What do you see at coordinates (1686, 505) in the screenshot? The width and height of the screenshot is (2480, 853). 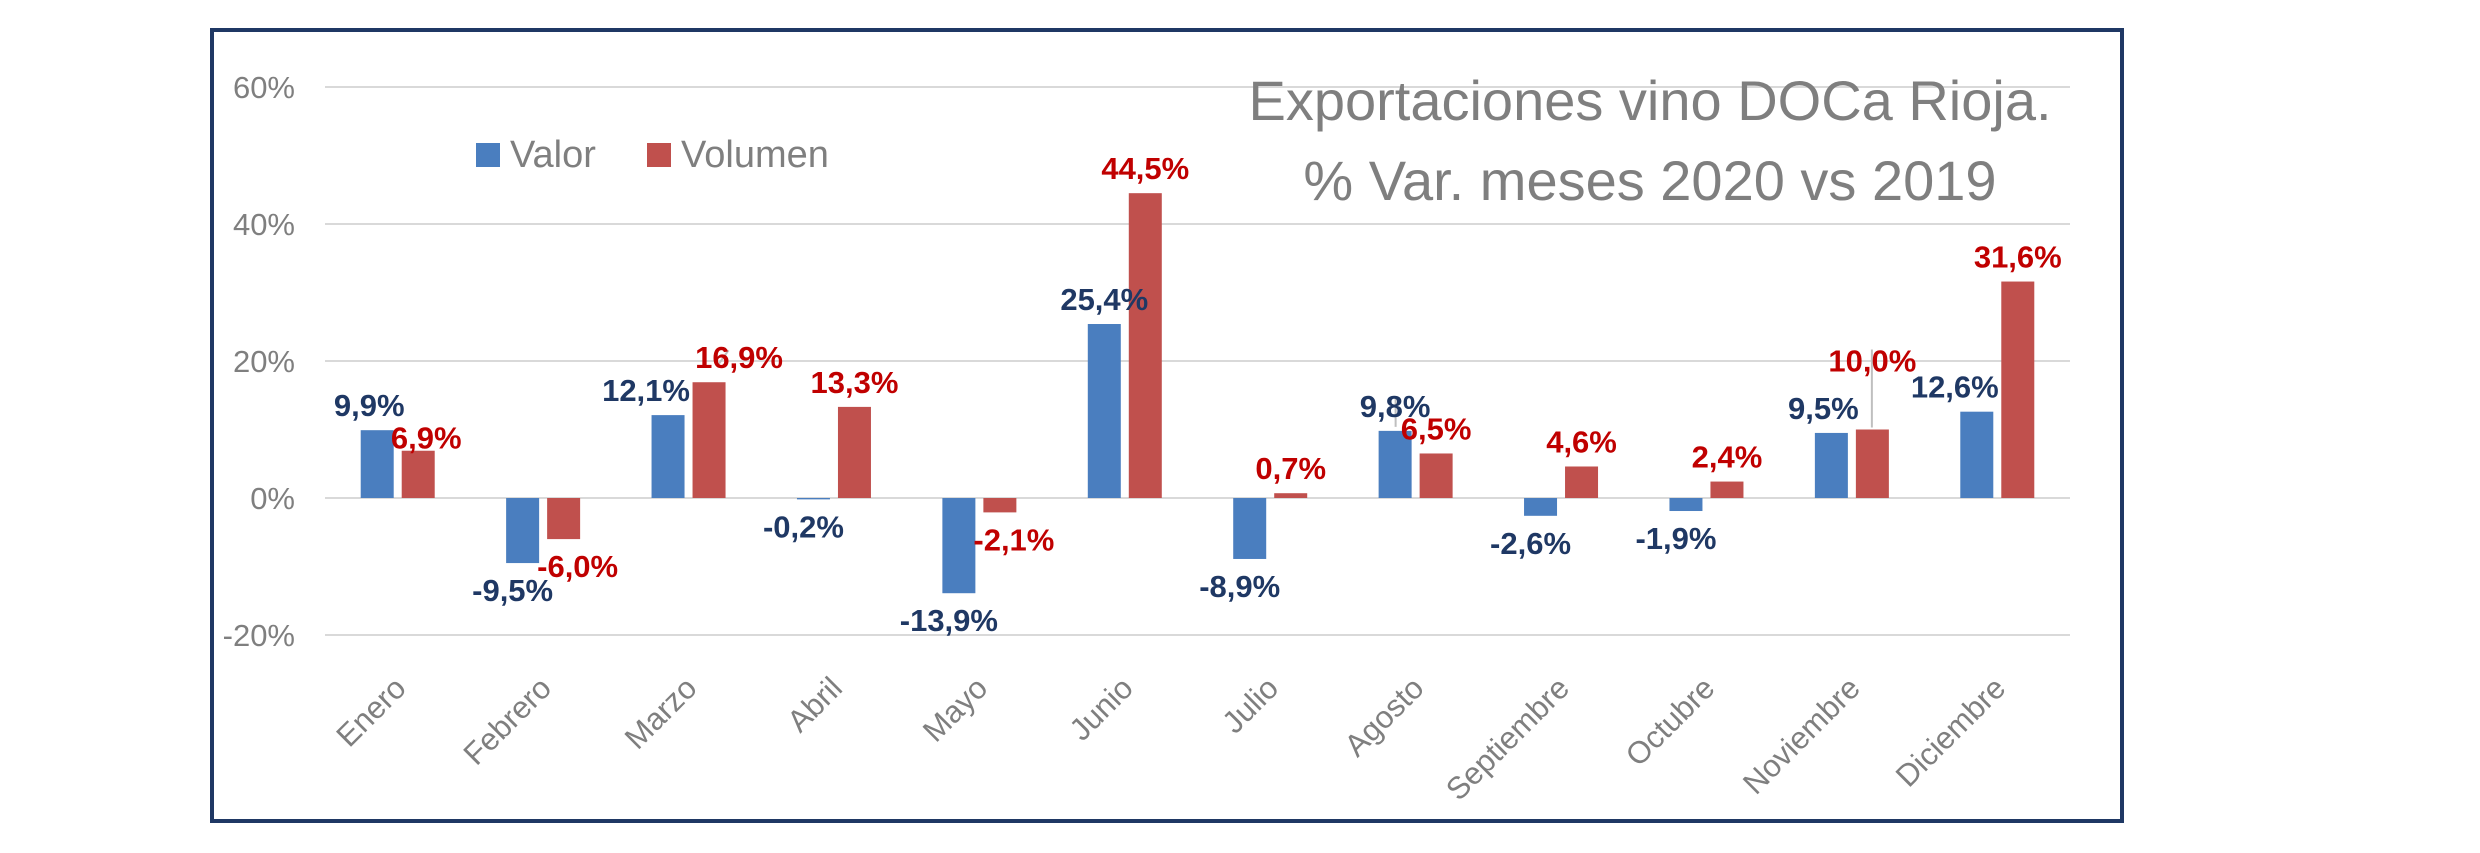 I see `bar-valor-octubre` at bounding box center [1686, 505].